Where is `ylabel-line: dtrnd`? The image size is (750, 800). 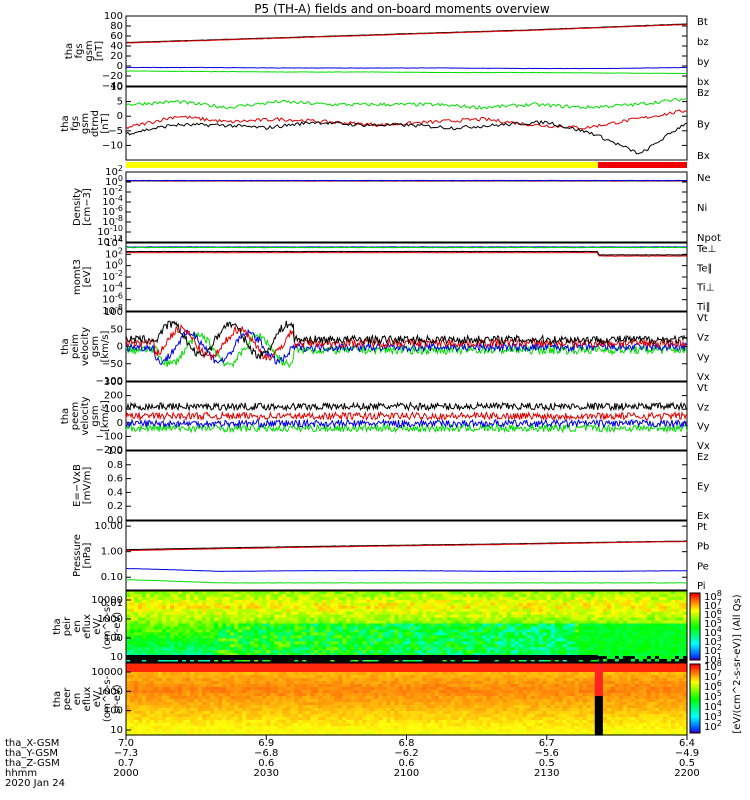
ylabel-line: dtrnd is located at coordinates (95, 123).